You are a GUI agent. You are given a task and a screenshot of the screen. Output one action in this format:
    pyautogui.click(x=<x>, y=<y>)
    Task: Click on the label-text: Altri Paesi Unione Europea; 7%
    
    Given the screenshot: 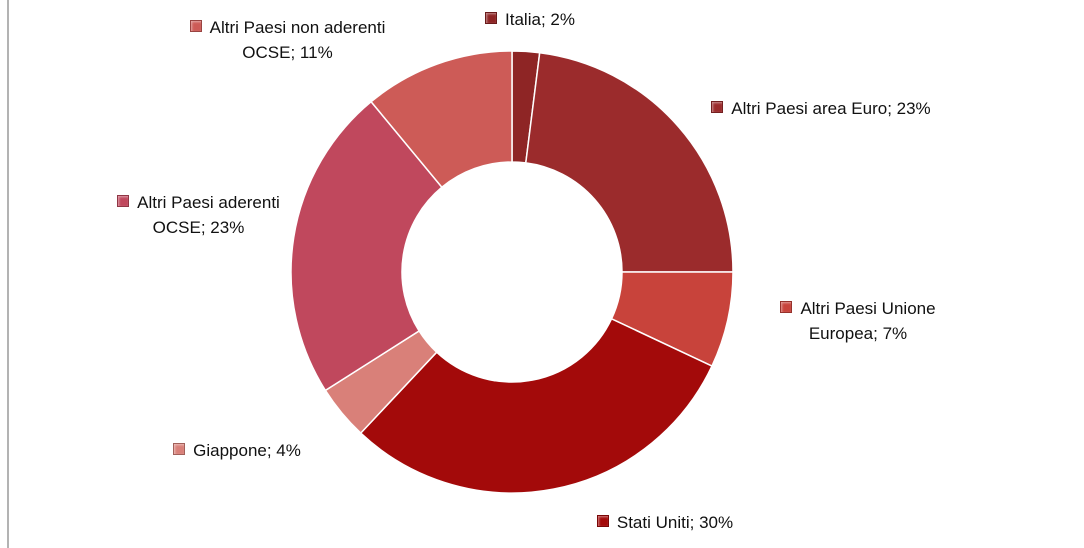 What is the action you would take?
    pyautogui.click(x=868, y=321)
    